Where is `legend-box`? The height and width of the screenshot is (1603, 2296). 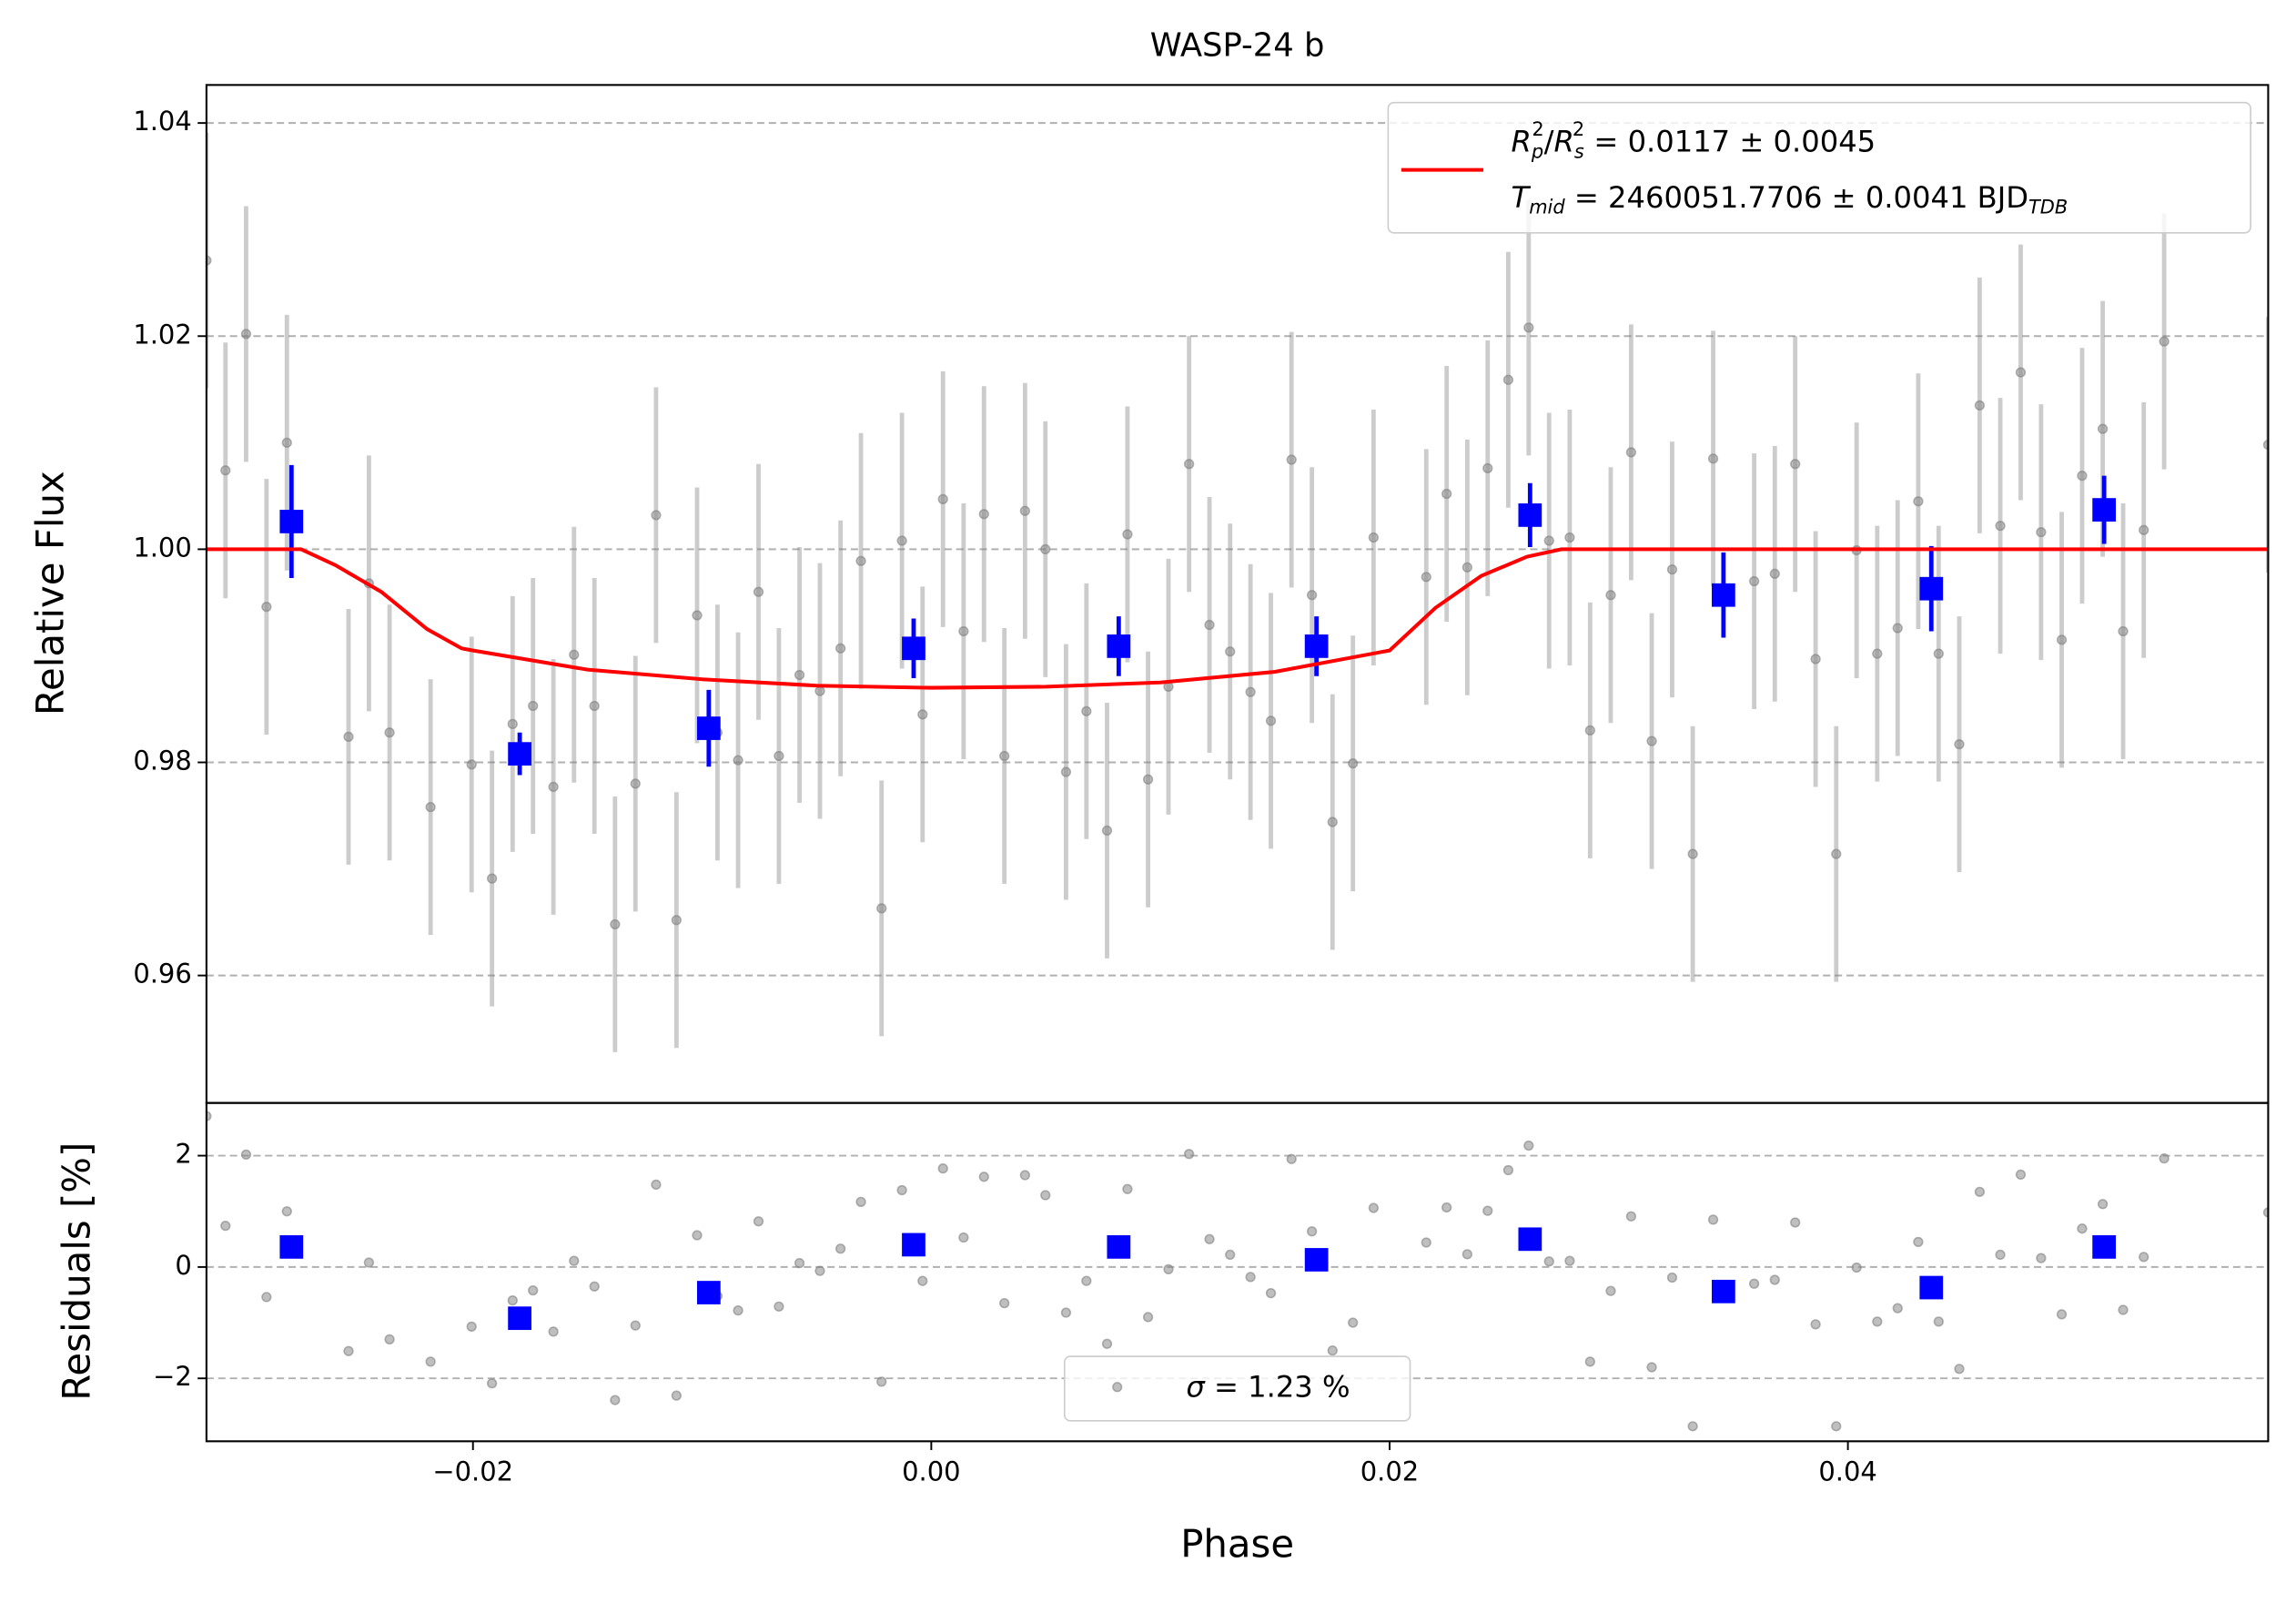 legend-box is located at coordinates (1819, 167).